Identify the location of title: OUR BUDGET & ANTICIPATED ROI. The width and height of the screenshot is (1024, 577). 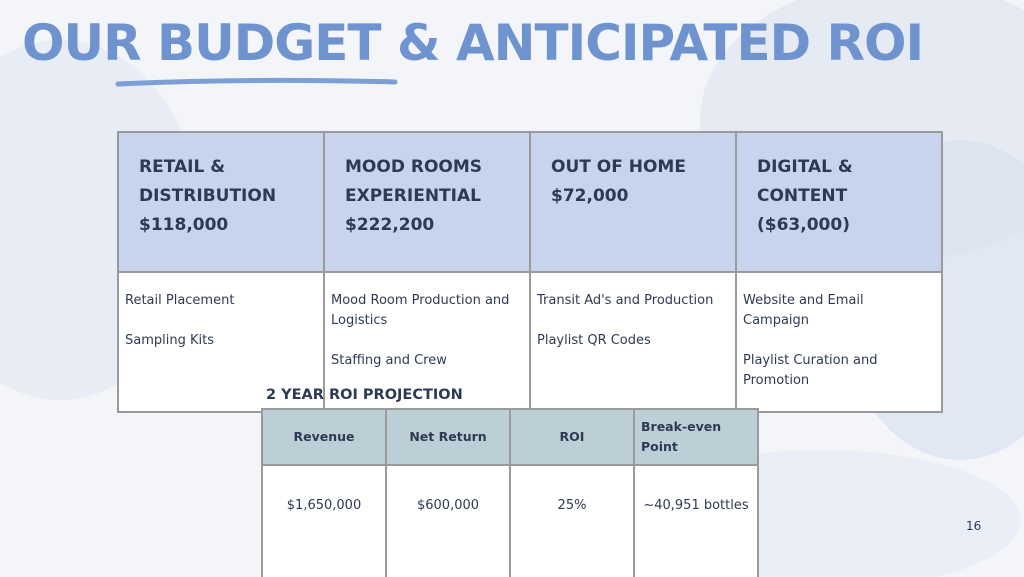
(473, 43).